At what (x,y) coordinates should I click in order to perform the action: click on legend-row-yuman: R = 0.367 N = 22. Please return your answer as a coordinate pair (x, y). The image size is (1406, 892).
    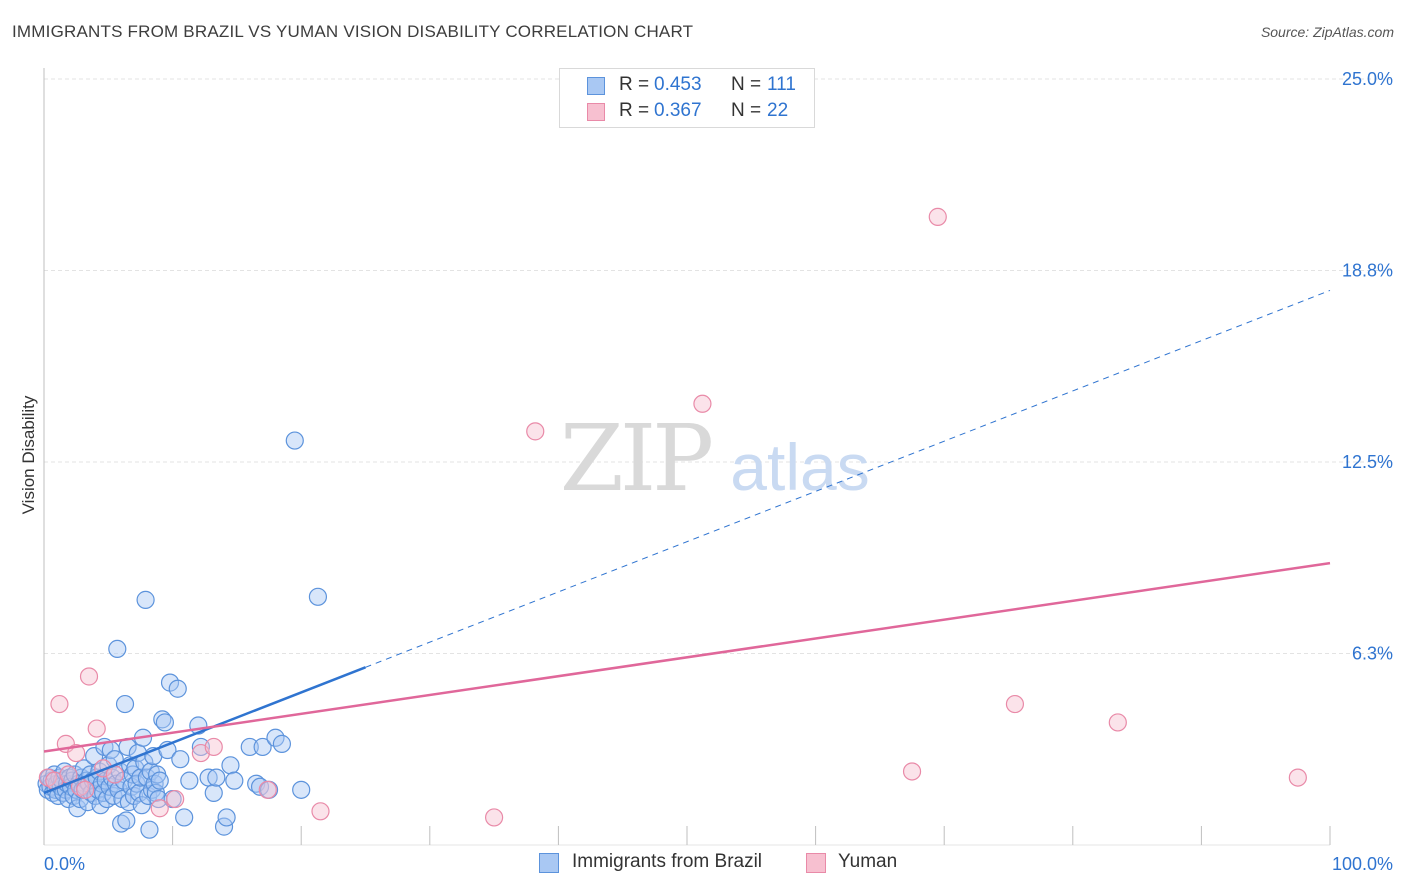
    Looking at the image, I should click on (687, 113).